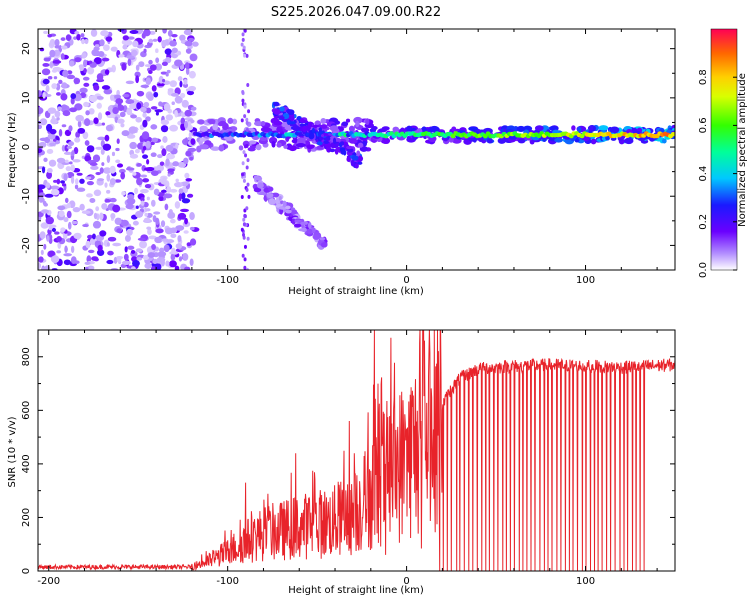 The width and height of the screenshot is (750, 600). What do you see at coordinates (26, 48) in the screenshot?
I see `y-tick-label: 20` at bounding box center [26, 48].